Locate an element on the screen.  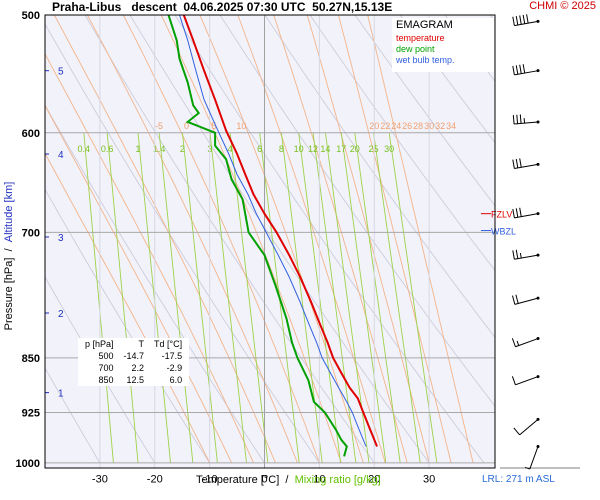
y-tick-label: 700 is located at coordinates (31, 233).